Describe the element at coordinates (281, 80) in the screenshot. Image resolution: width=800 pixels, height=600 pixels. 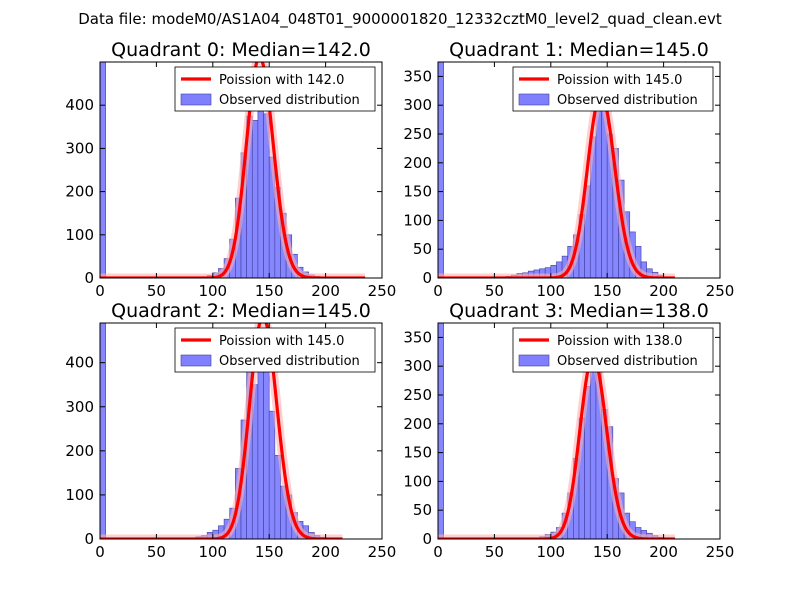
I see `legend-entry-poisson: Poission with 142.0` at that location.